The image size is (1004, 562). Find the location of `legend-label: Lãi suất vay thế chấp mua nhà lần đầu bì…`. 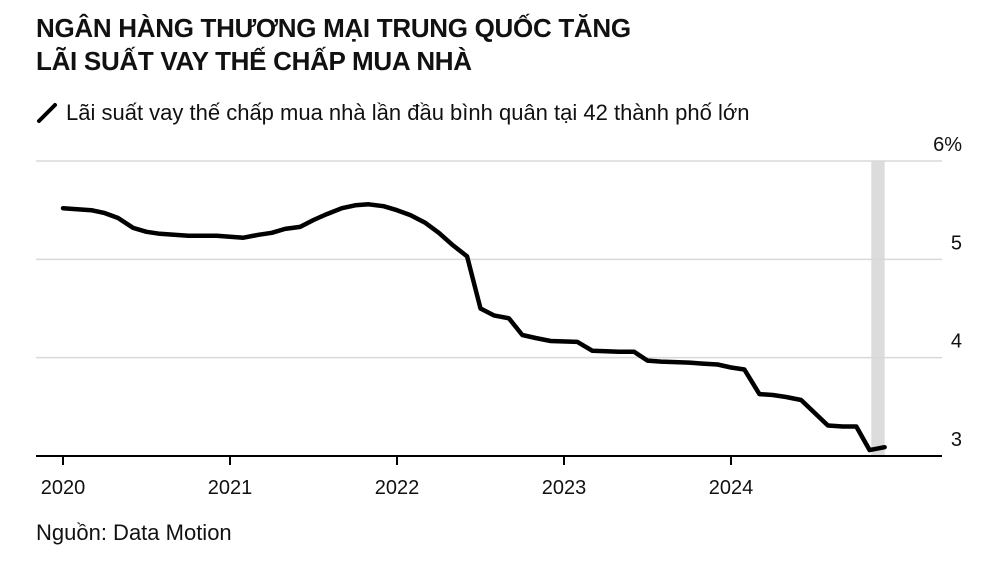

legend-label: Lãi suất vay thế chấp mua nhà lần đầu bì… is located at coordinates (408, 112).